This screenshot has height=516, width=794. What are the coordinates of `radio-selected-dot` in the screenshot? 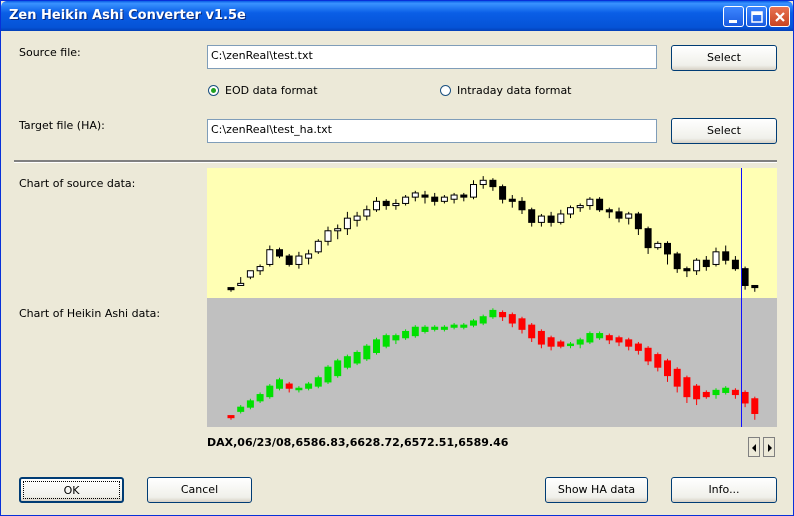 It's located at (213, 90).